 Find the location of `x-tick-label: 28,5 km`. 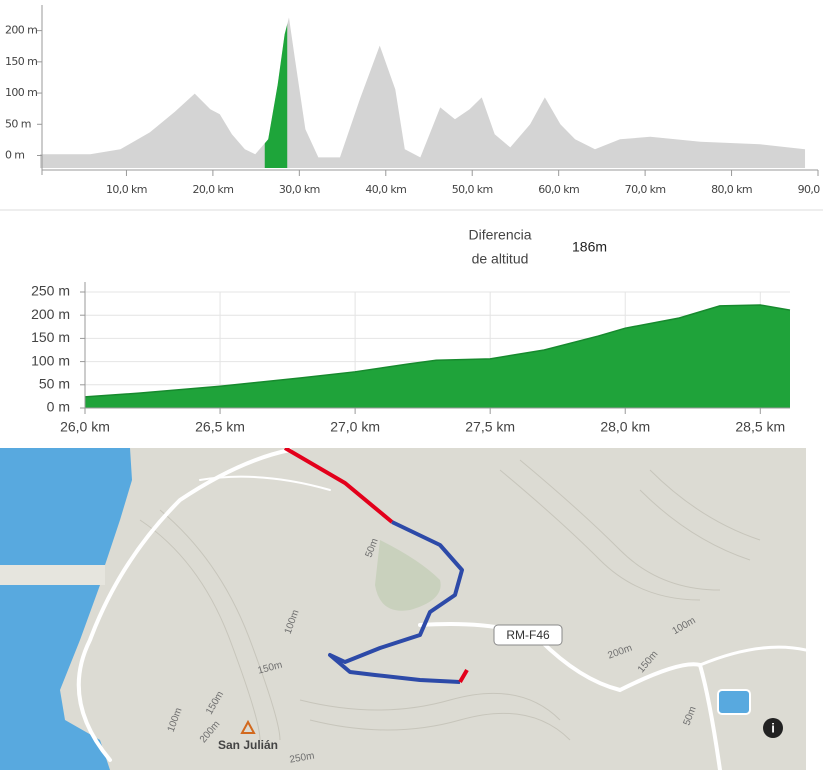

x-tick-label: 28,5 km is located at coordinates (760, 427).